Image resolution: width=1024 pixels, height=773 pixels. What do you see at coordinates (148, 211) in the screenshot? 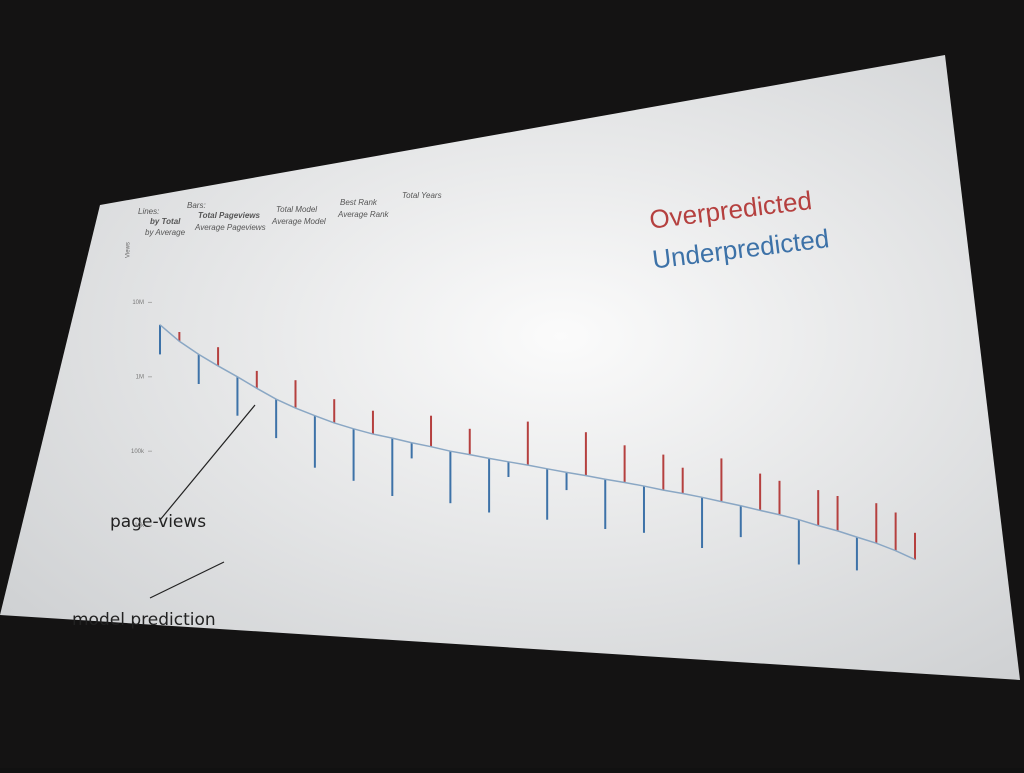
I see `control-label: Lines:` at bounding box center [148, 211].